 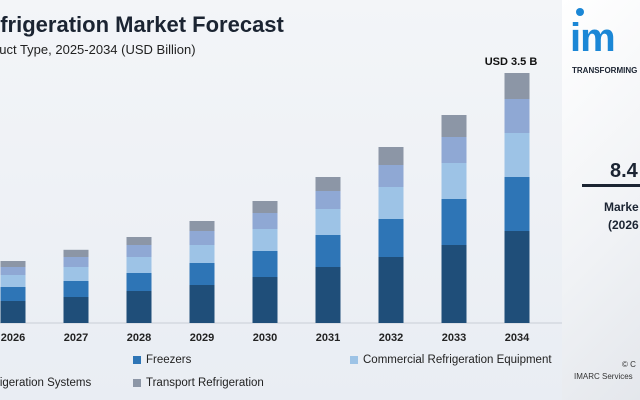 What do you see at coordinates (611, 185) in the screenshot?
I see `cagr-divider` at bounding box center [611, 185].